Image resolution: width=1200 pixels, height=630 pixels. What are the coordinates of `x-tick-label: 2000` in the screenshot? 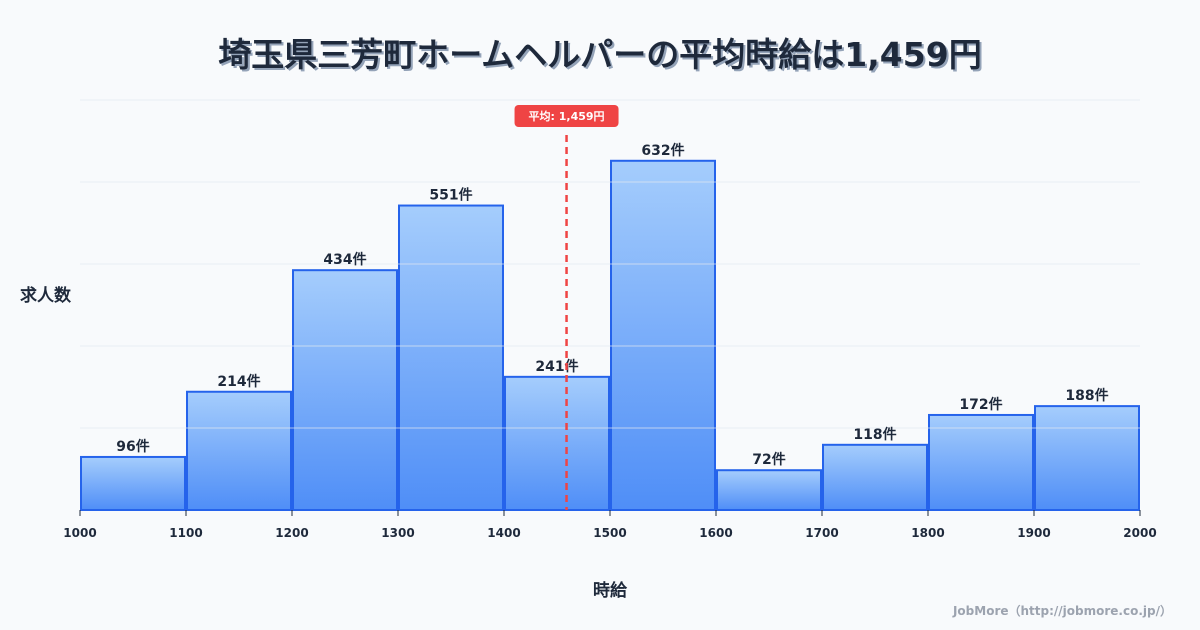 It's located at (1139, 533).